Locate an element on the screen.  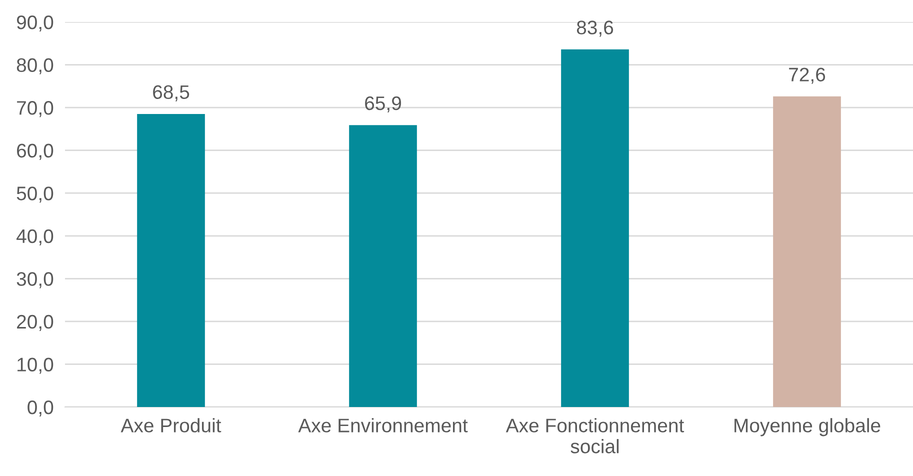
y-tick-label: 0,0 is located at coordinates (41, 408).